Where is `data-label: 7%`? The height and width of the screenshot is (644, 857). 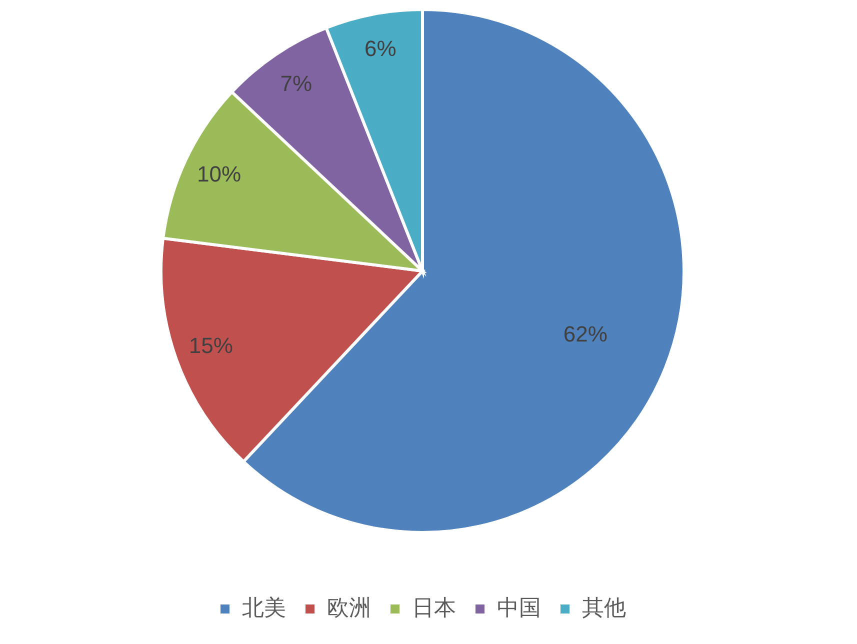 data-label: 7% is located at coordinates (296, 83).